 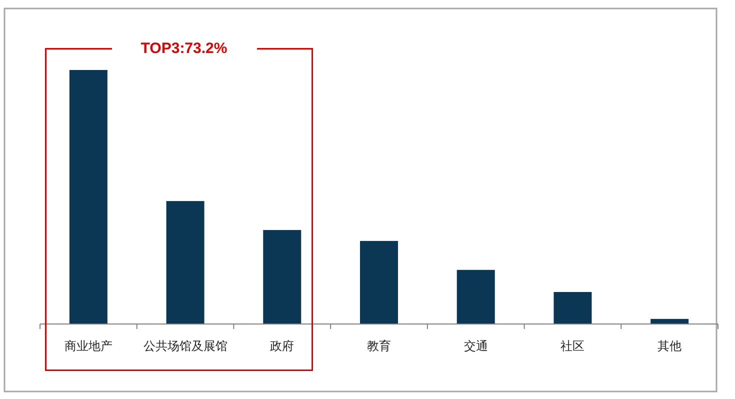 What do you see at coordinates (184, 48) in the screenshot?
I see `text: TOP3:73.2%` at bounding box center [184, 48].